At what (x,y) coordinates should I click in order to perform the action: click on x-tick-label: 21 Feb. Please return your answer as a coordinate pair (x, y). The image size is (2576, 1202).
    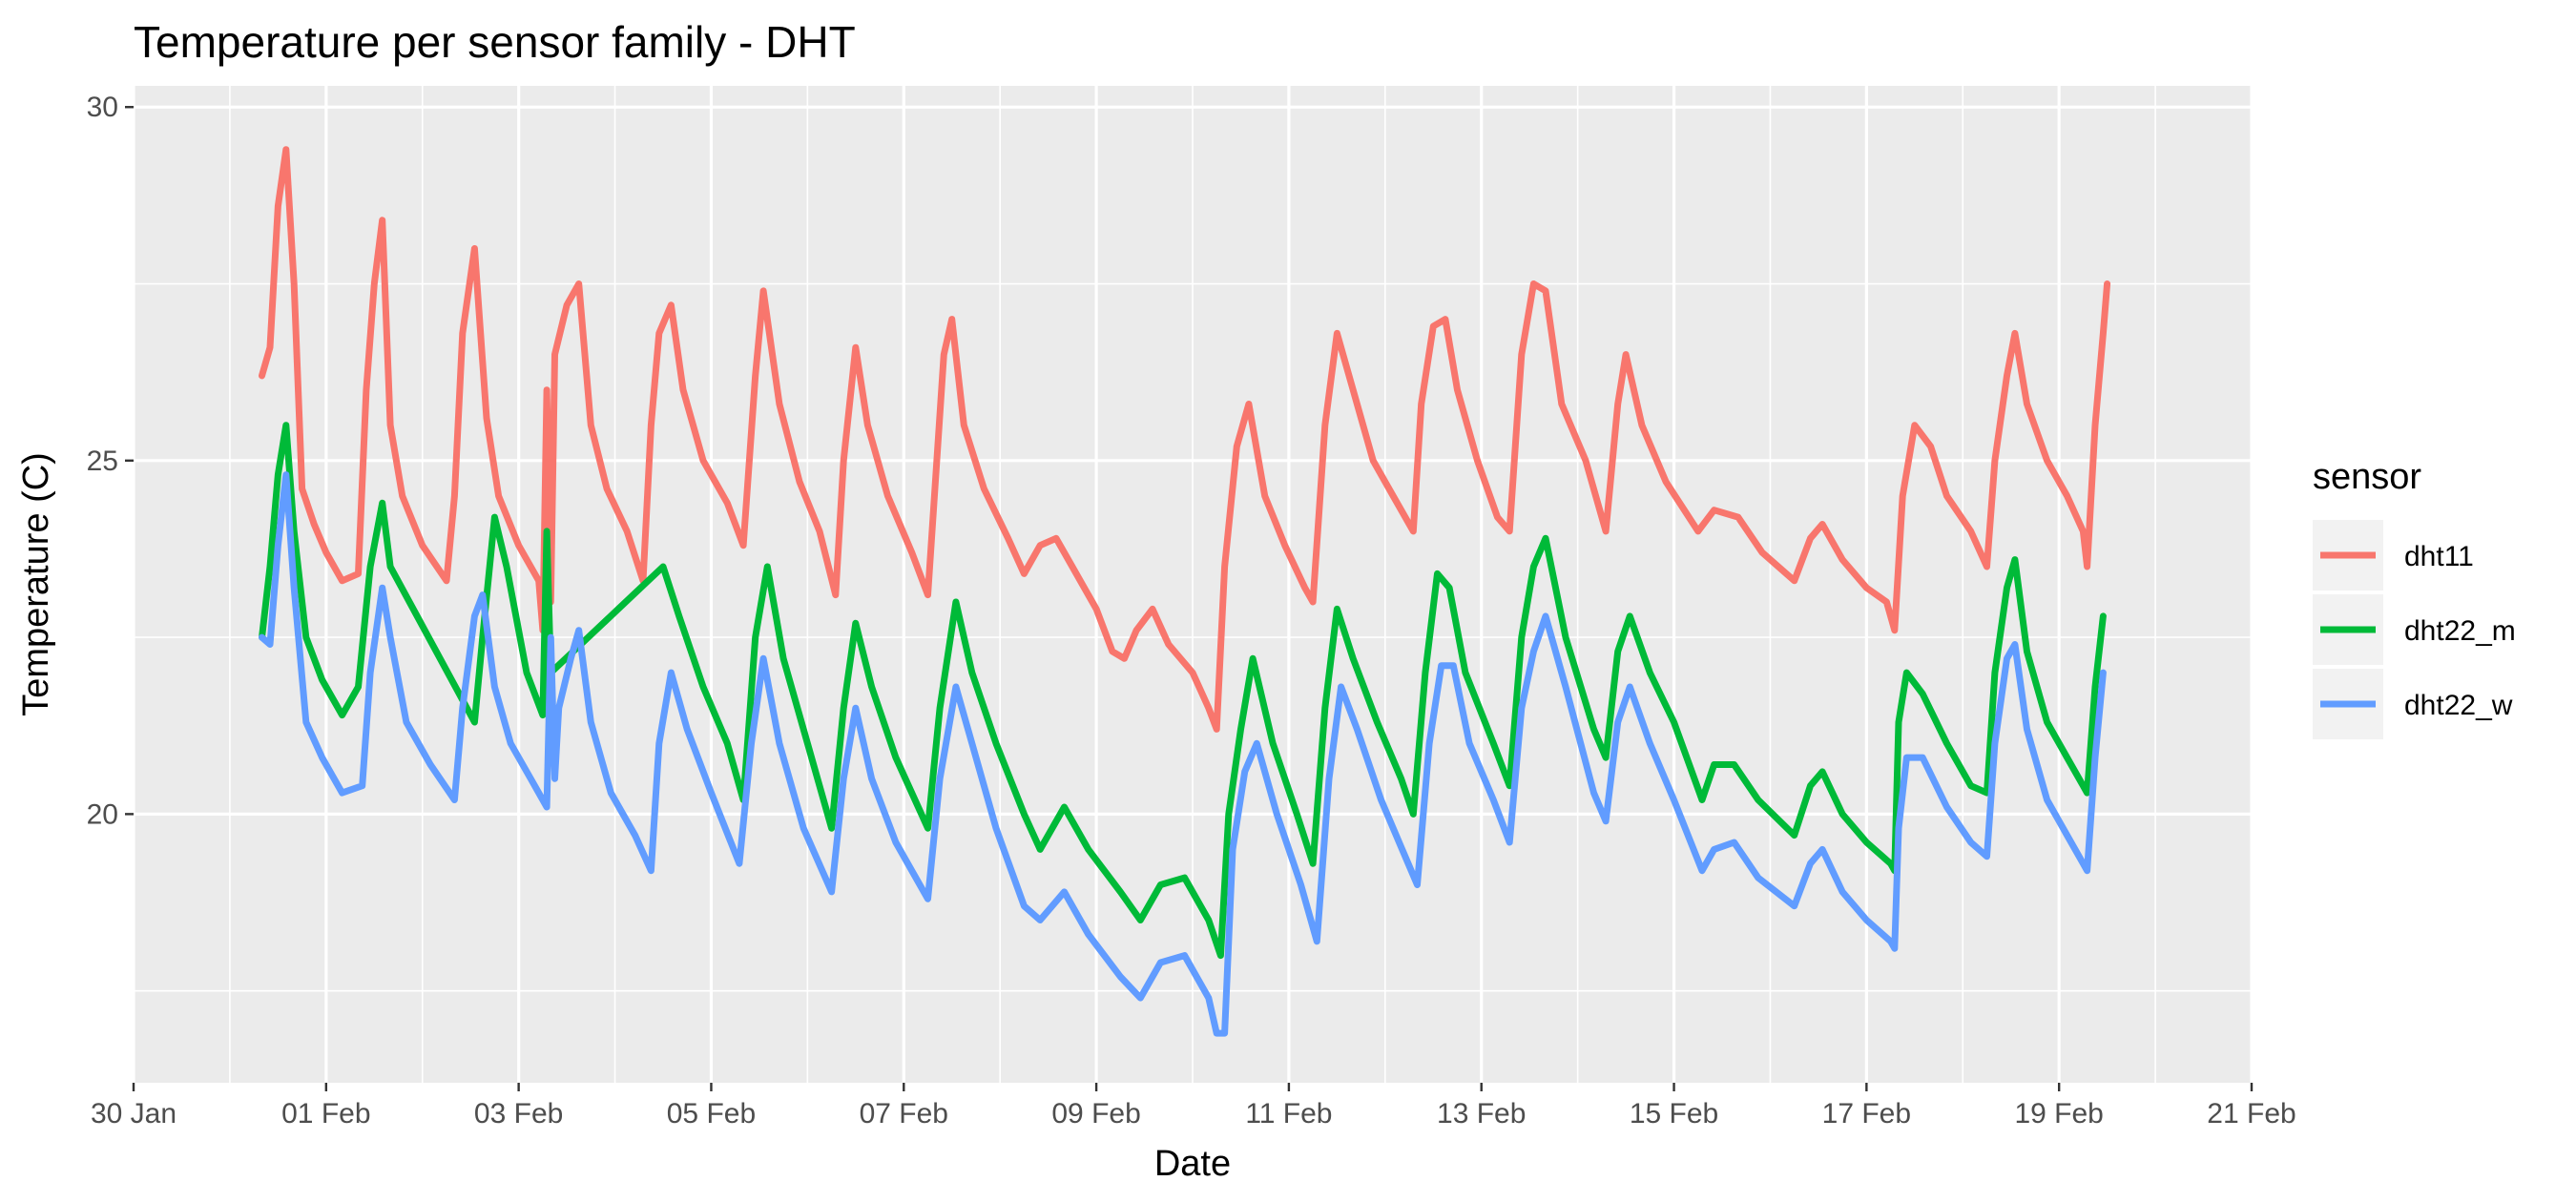
    Looking at the image, I should click on (2251, 1113).